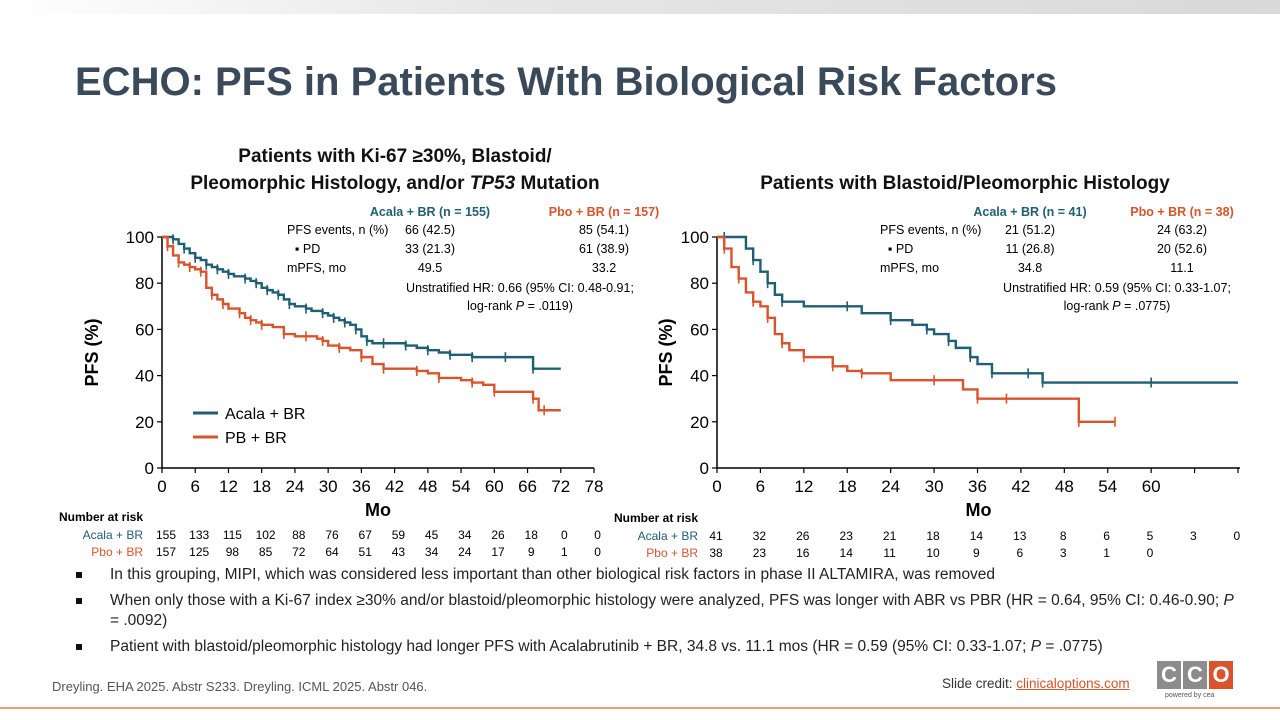 This screenshot has height=720, width=1280. What do you see at coordinates (594, 486) in the screenshot?
I see `x-tick-label: 78` at bounding box center [594, 486].